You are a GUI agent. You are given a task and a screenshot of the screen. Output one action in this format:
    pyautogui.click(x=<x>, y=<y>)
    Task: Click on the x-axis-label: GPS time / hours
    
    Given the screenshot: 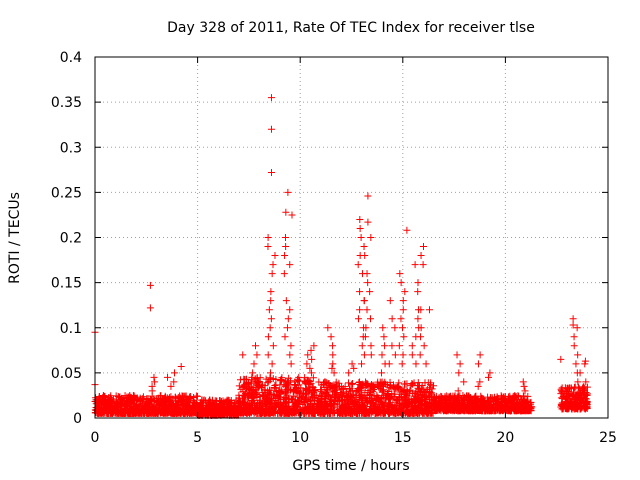 What is the action you would take?
    pyautogui.click(x=350, y=466)
    